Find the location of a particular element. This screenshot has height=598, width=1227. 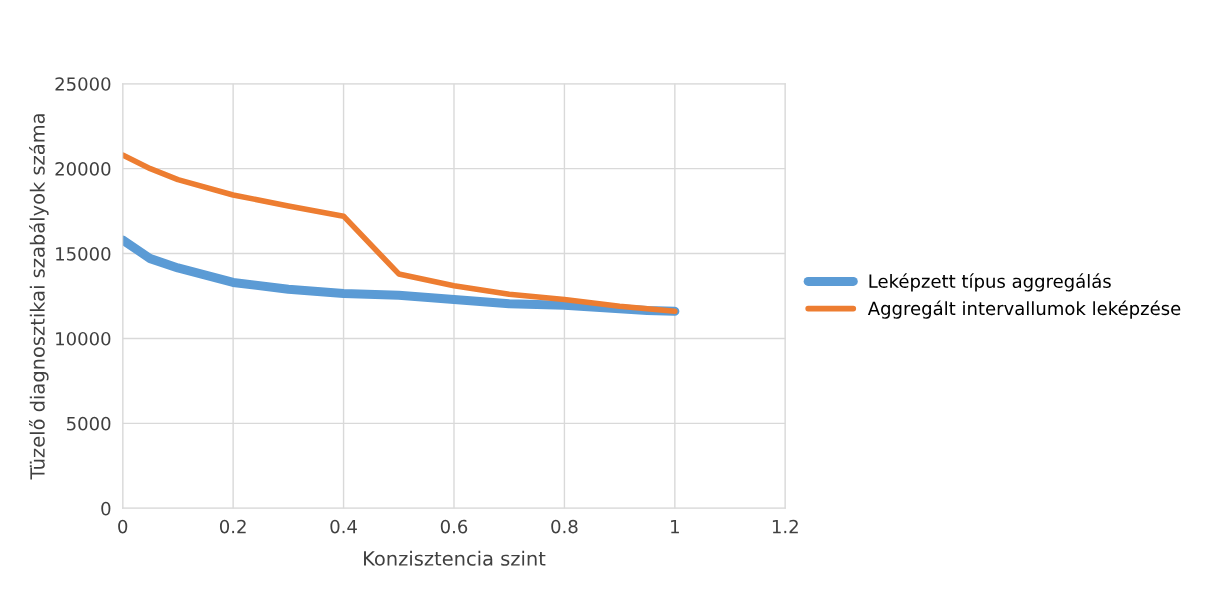

y-tick-label: 5000 is located at coordinates (89, 423).